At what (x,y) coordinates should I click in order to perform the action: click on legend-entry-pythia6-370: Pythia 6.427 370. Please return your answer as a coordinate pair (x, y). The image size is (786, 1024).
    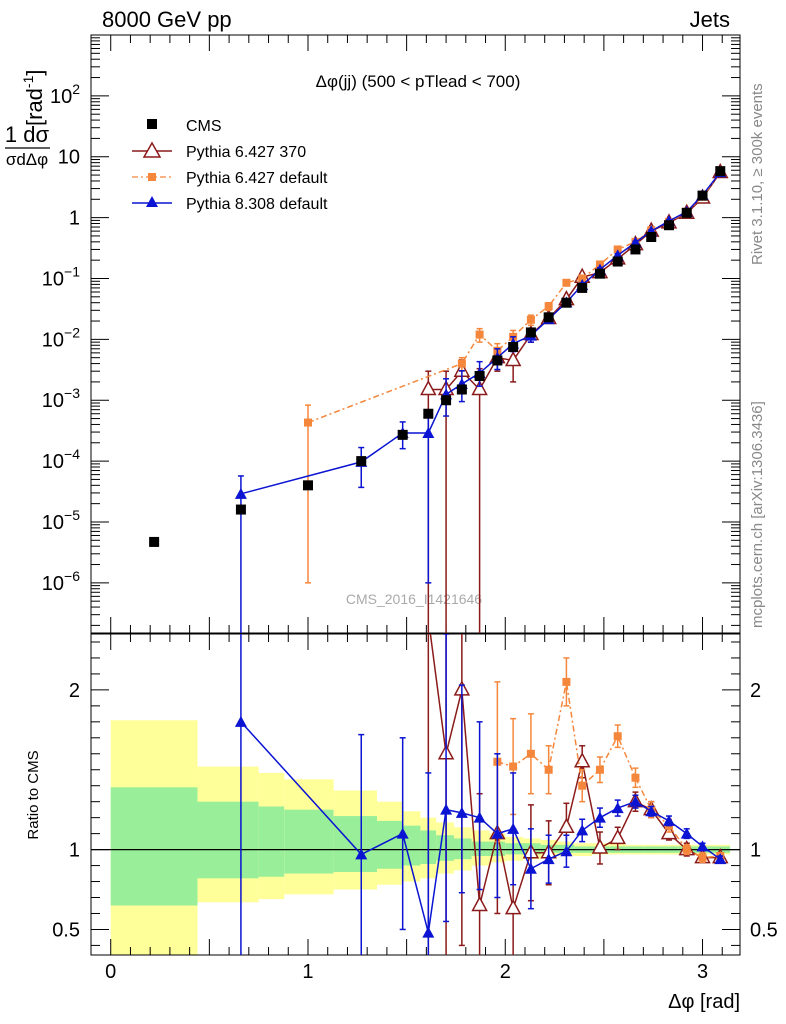
    Looking at the image, I should click on (219, 151).